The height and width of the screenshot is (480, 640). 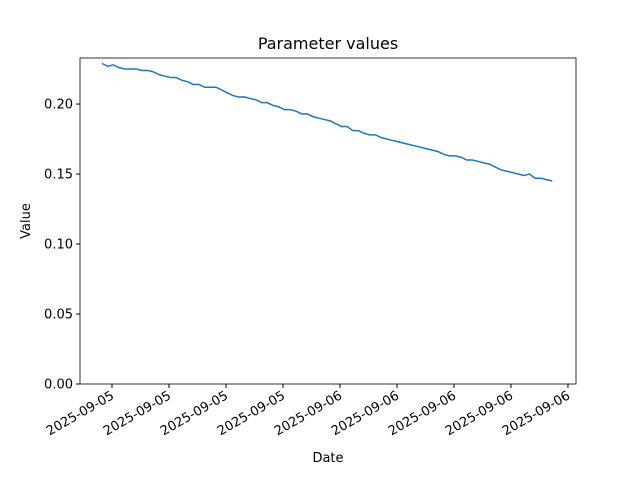 What do you see at coordinates (58, 105) in the screenshot?
I see `y-tick-label: 0.20` at bounding box center [58, 105].